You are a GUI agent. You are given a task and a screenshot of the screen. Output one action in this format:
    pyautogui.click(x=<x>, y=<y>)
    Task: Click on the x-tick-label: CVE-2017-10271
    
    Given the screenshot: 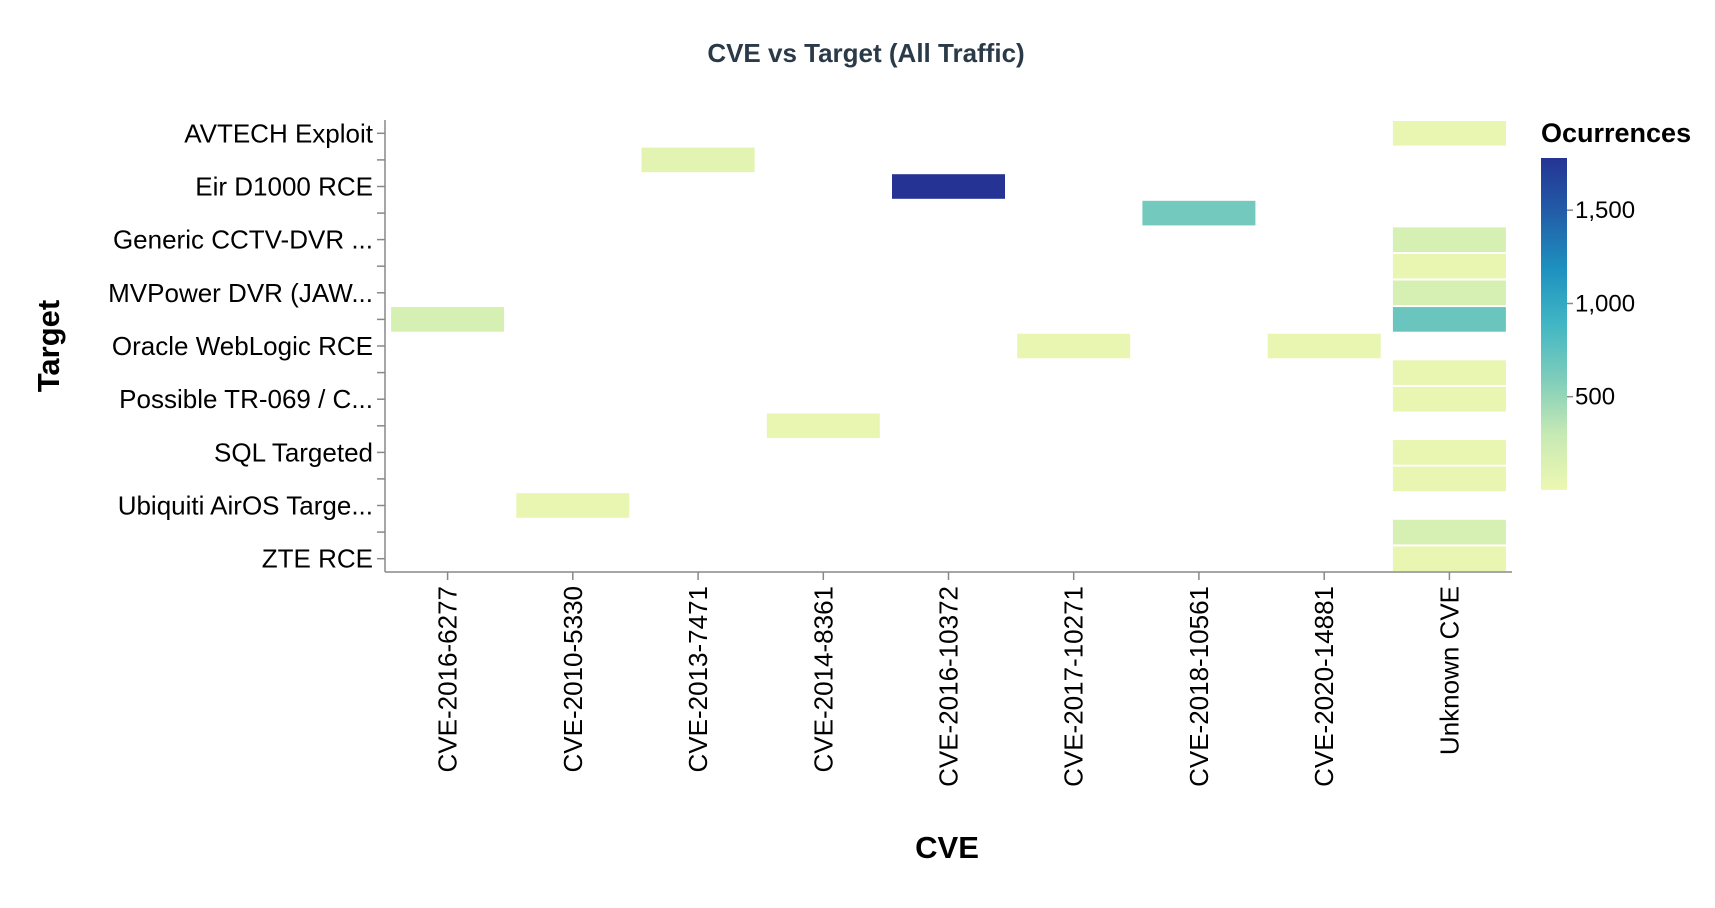 What is the action you would take?
    pyautogui.click(x=1074, y=686)
    